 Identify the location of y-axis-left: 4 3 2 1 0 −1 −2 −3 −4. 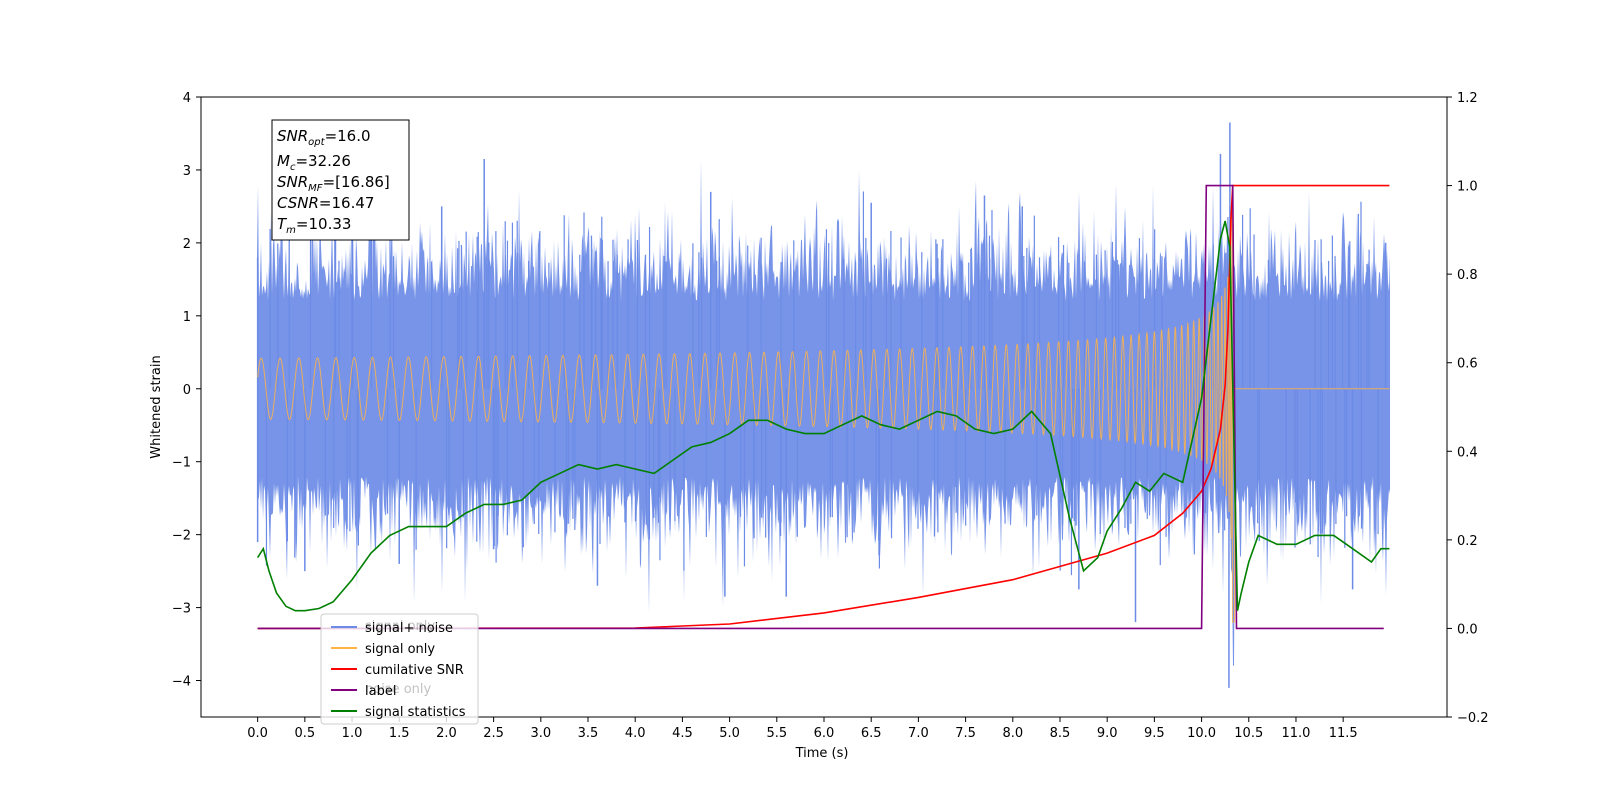
(186, 390).